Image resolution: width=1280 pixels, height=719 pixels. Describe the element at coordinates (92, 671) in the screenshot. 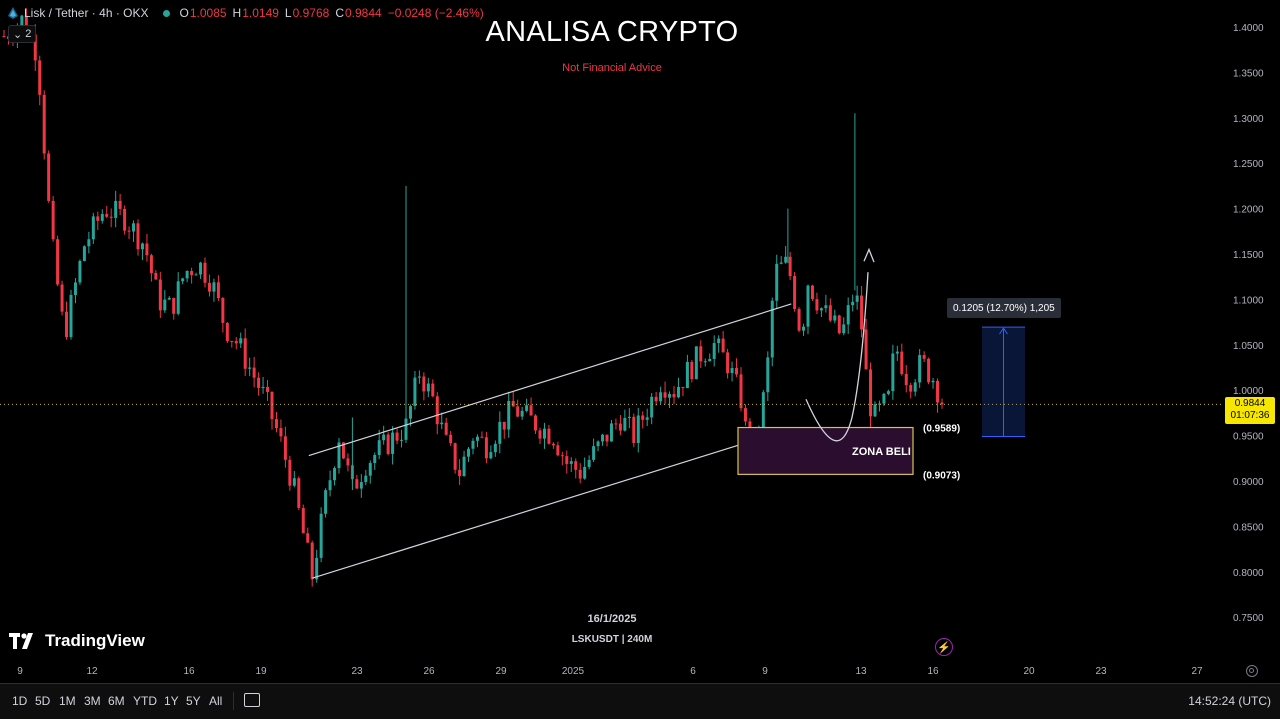

I see `time-tick-label: 12` at that location.